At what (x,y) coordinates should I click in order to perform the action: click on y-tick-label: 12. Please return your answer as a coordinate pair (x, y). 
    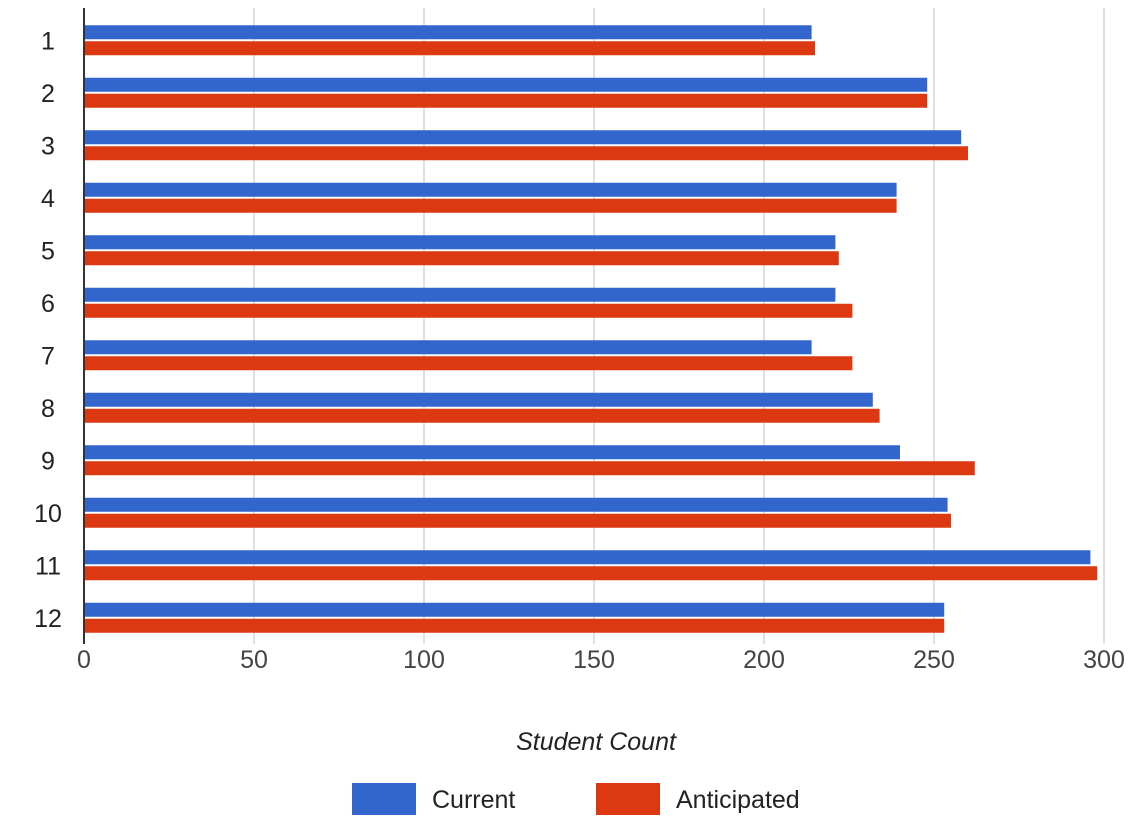
    Looking at the image, I should click on (48, 619).